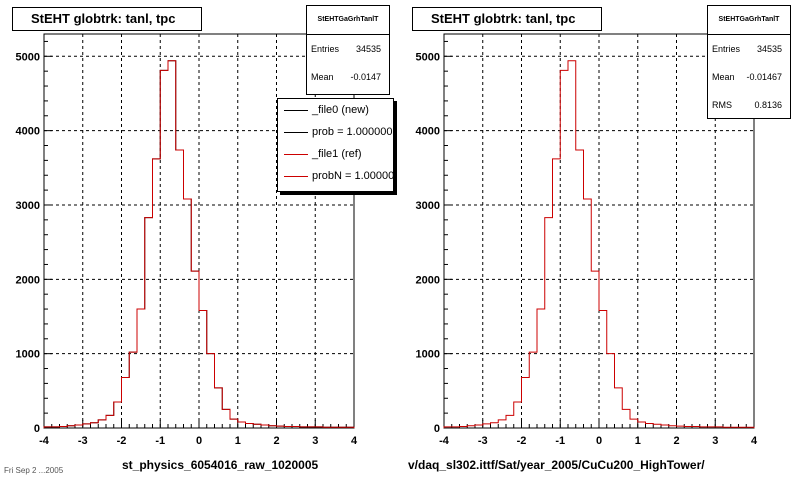  I want to click on stats-value: -0.0147, so click(365, 77).